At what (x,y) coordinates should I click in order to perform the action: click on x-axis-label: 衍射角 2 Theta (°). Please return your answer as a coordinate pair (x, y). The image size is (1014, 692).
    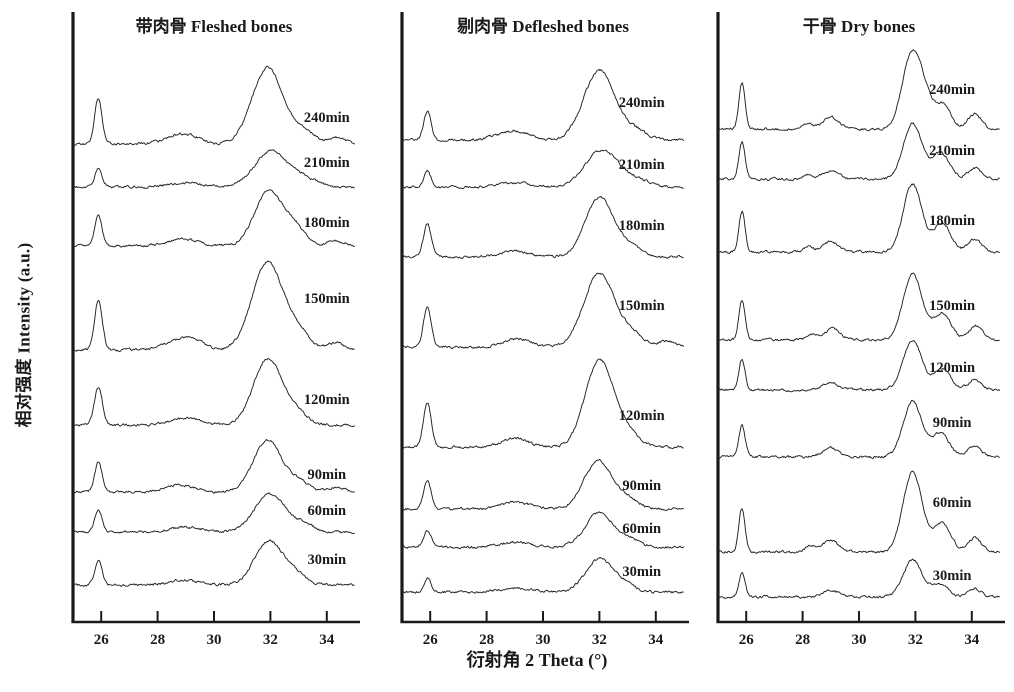
    Looking at the image, I should click on (537, 660).